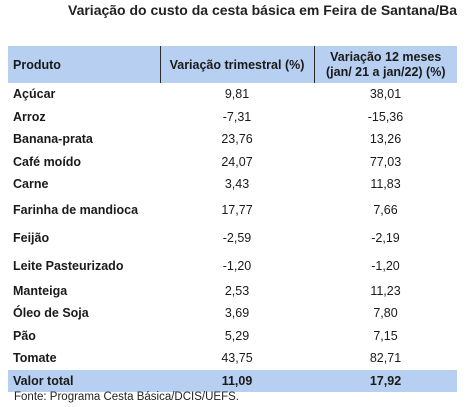 The width and height of the screenshot is (470, 407). Describe the element at coordinates (237, 380) in the screenshot. I see `total-quarterly: 11,09` at that location.